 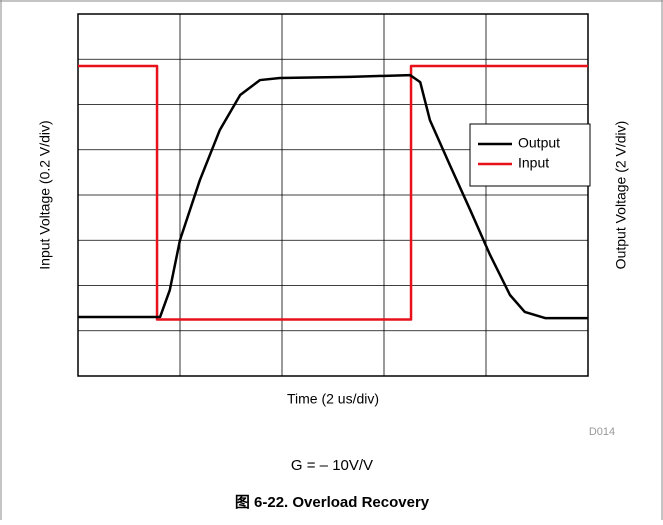 I want to click on y-axis-label: Input Voltage (0.2 V/div), so click(x=45, y=194).